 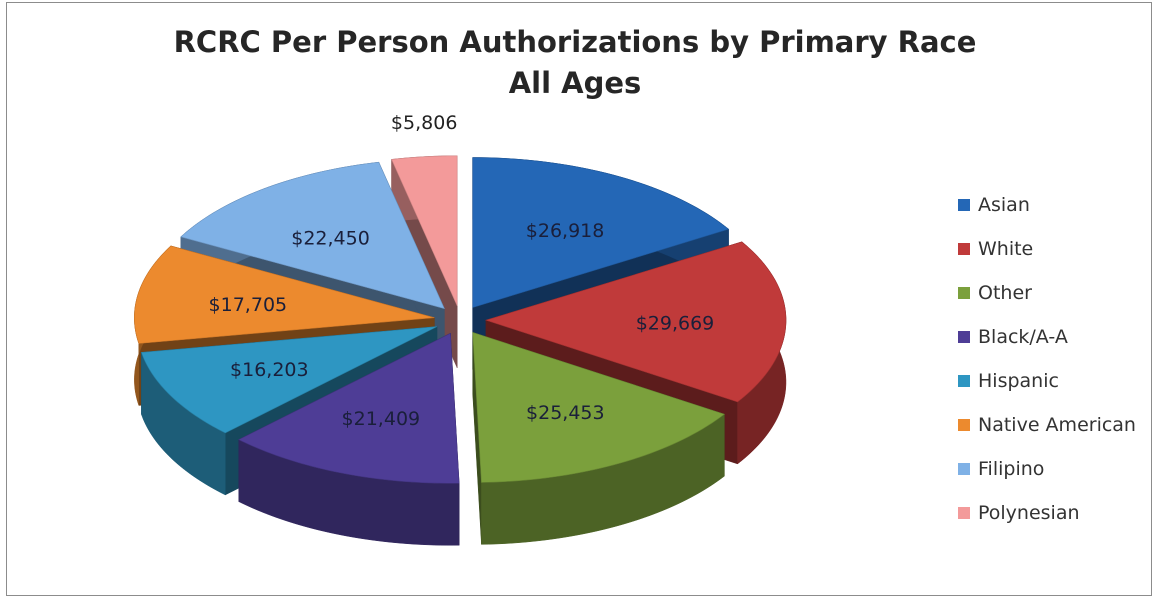 I want to click on legend-item: Asian, so click(x=1053, y=205).